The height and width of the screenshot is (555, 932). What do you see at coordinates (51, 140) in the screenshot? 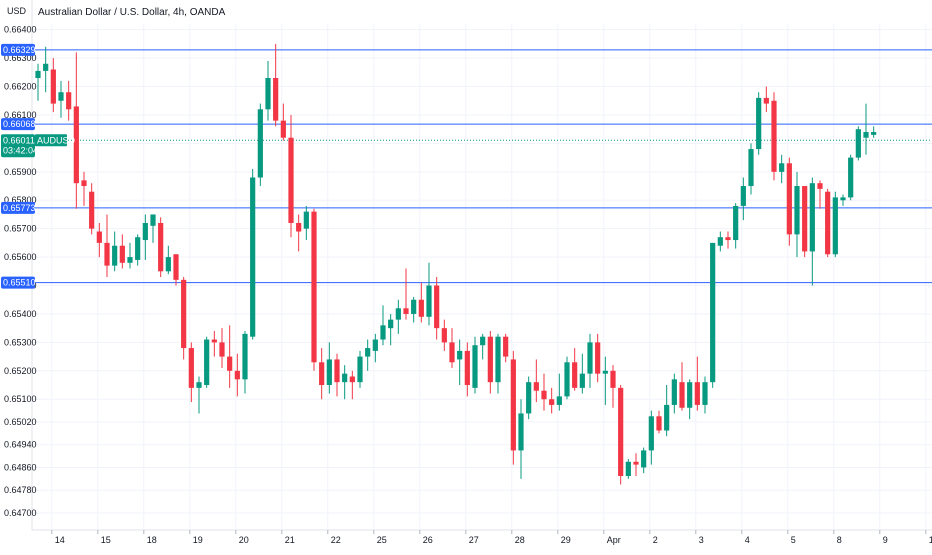
I see `symbol-tag` at bounding box center [51, 140].